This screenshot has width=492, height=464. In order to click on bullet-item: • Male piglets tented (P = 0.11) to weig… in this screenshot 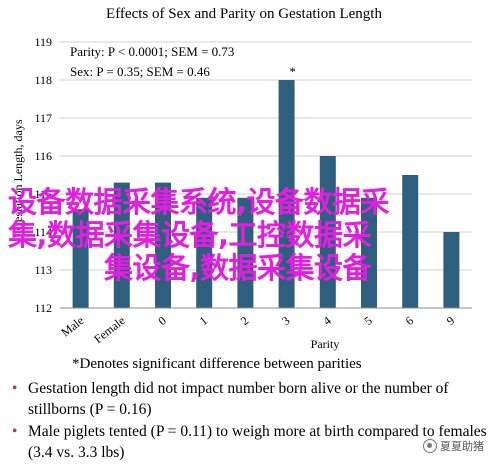, I will do `click(250, 442)`.